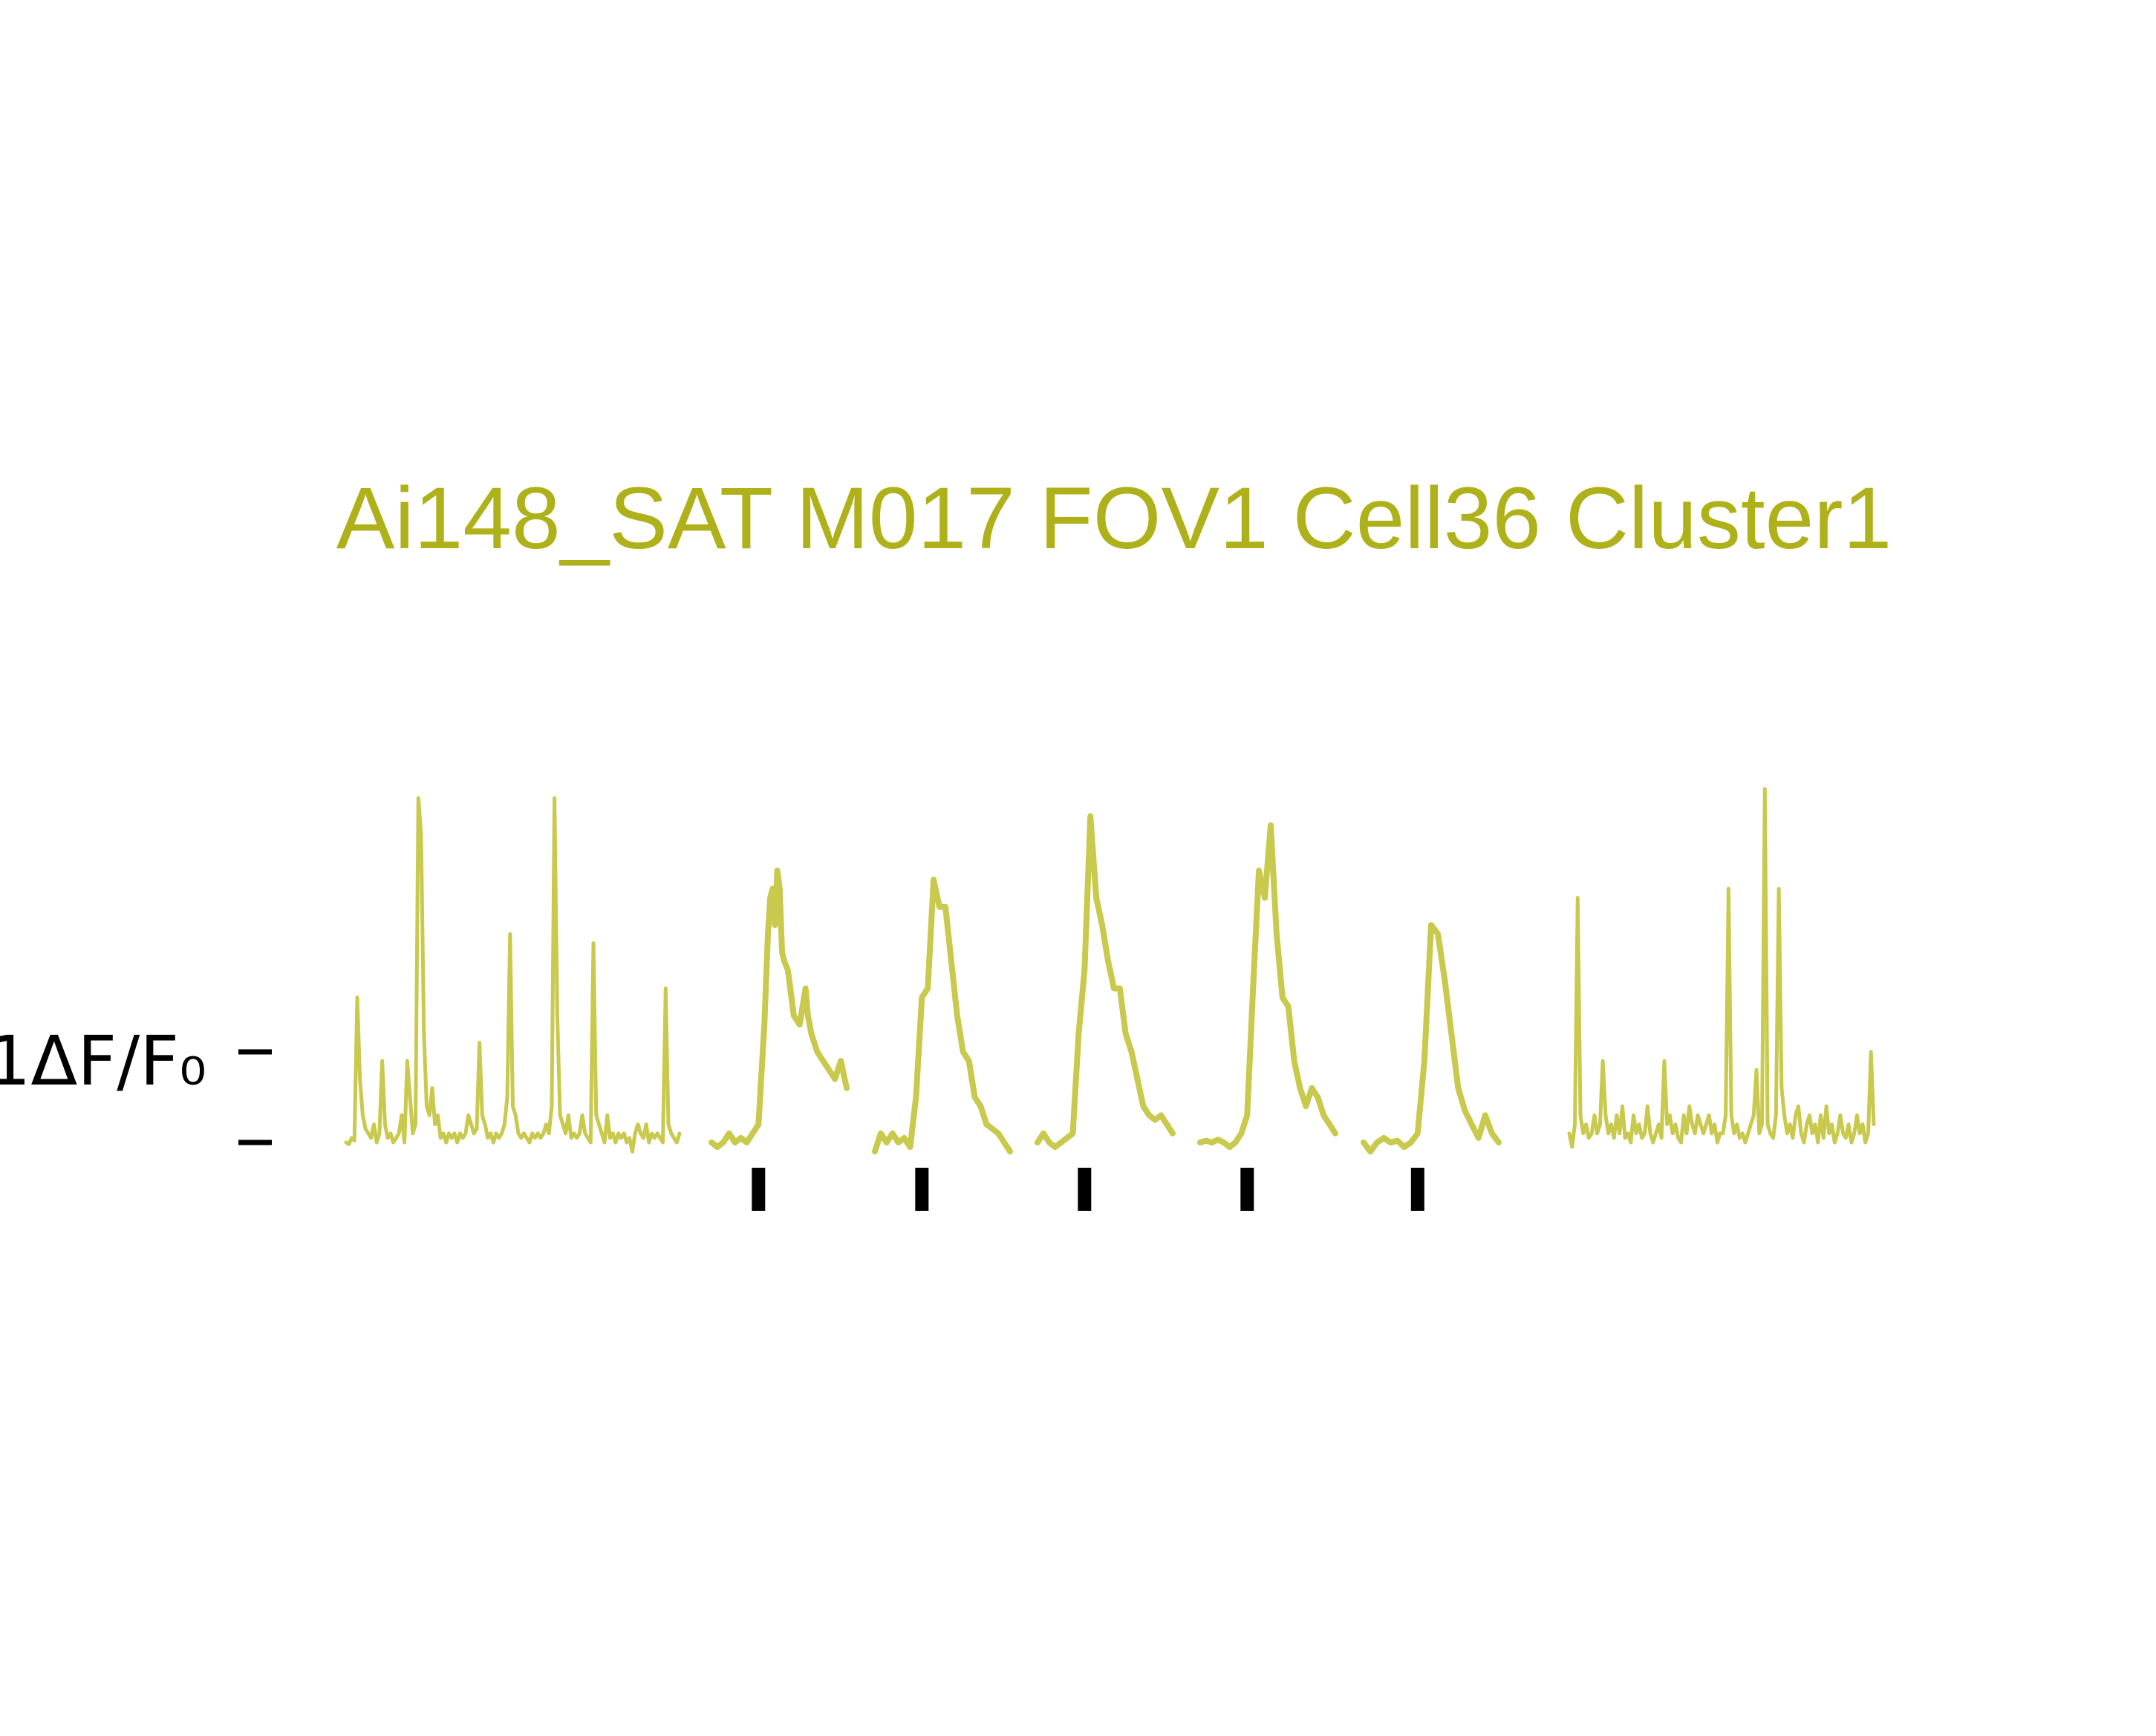  Describe the element at coordinates (1721, 968) in the screenshot. I see `trace-post` at that location.